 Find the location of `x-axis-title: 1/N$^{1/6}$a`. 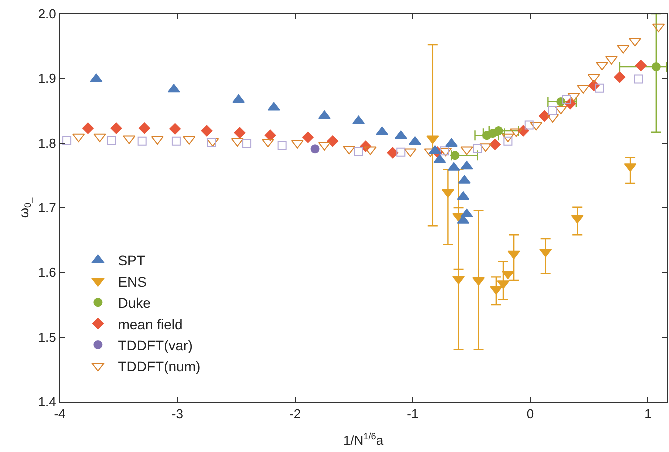

x-axis-title: 1/N$^{1/6}$a is located at coordinates (363, 440).